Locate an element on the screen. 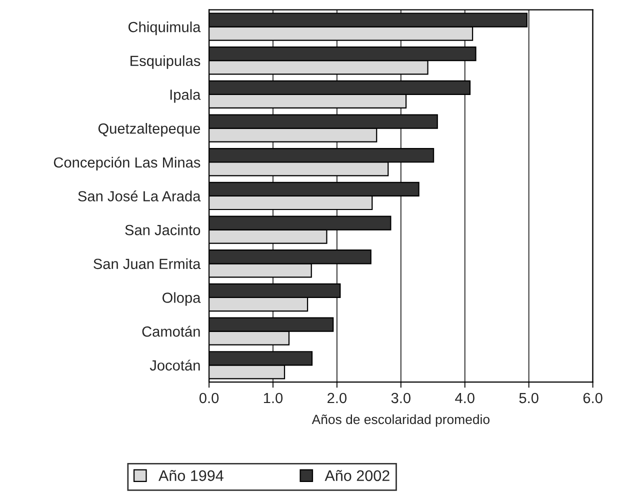 The height and width of the screenshot is (493, 624). x-tick-label: 4.0 is located at coordinates (464, 398).